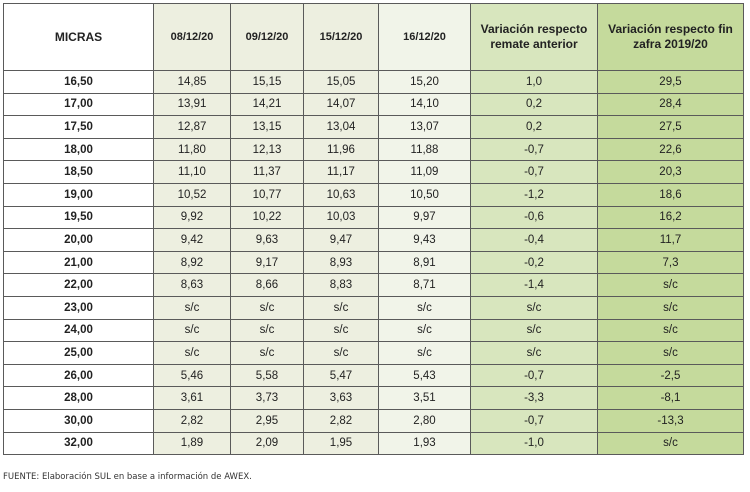 This screenshot has width=750, height=492. I want to click on cell-date-3: 9,47, so click(341, 240).